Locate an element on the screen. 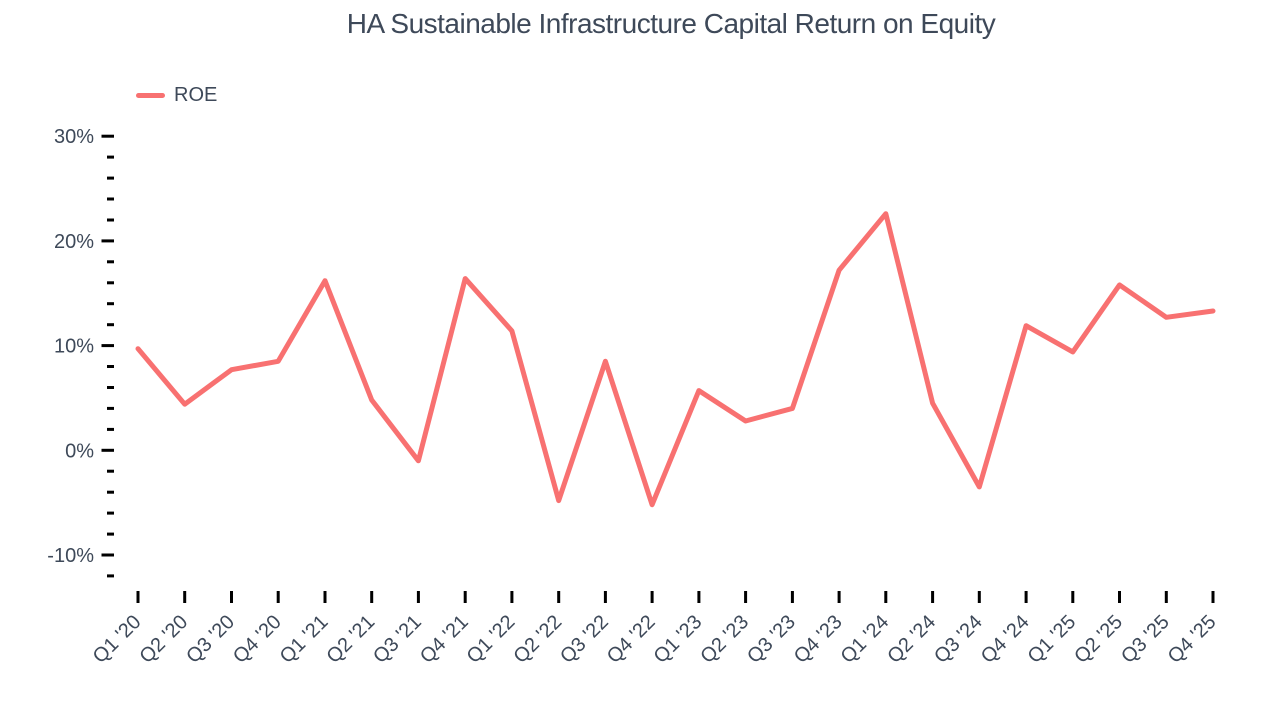  x-axis-tick-label: Q2 '21 is located at coordinates (350, 639).